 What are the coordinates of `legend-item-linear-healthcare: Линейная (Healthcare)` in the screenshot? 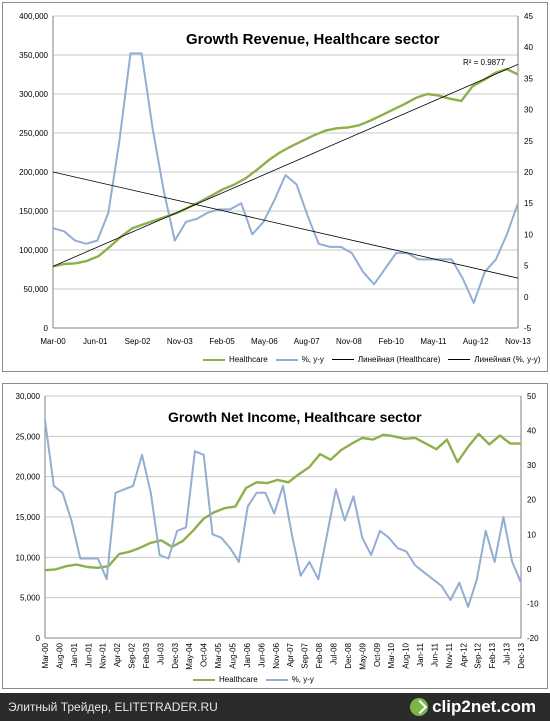 It's located at (386, 359).